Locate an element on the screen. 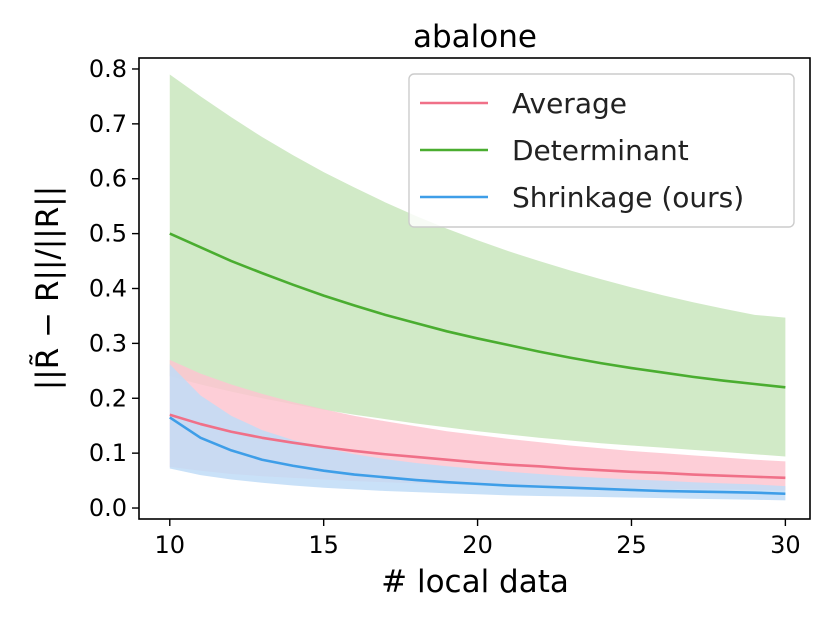 The width and height of the screenshot is (830, 623). chart-title: abalone is located at coordinates (475, 37).